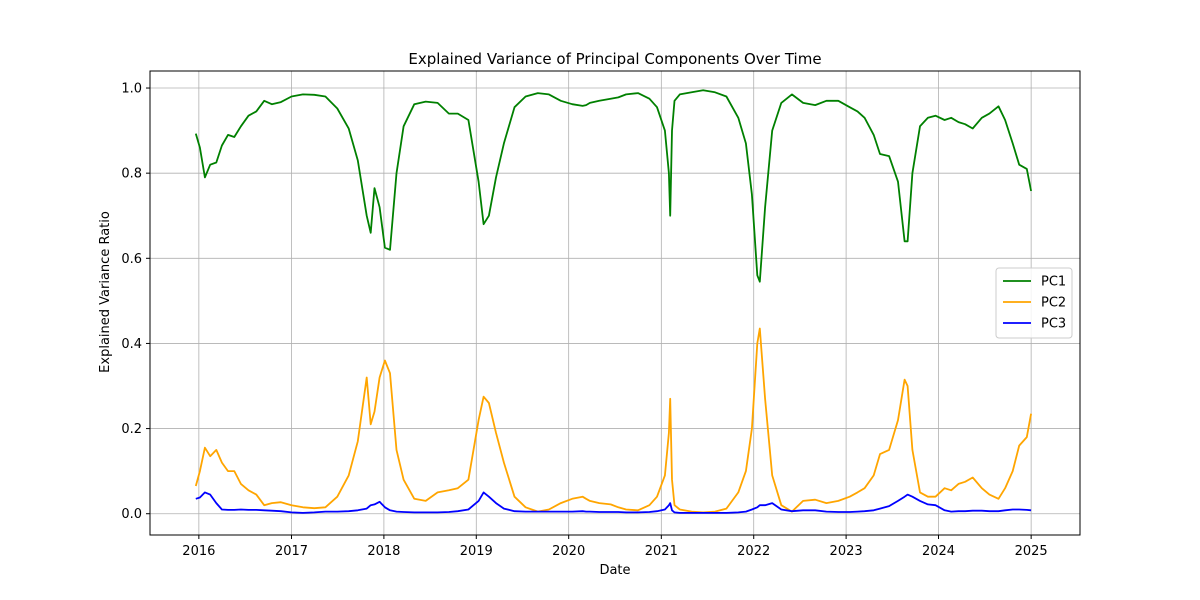 This screenshot has width=1200, height=600. Describe the element at coordinates (846, 551) in the screenshot. I see `x-tick-label: 2023` at that location.